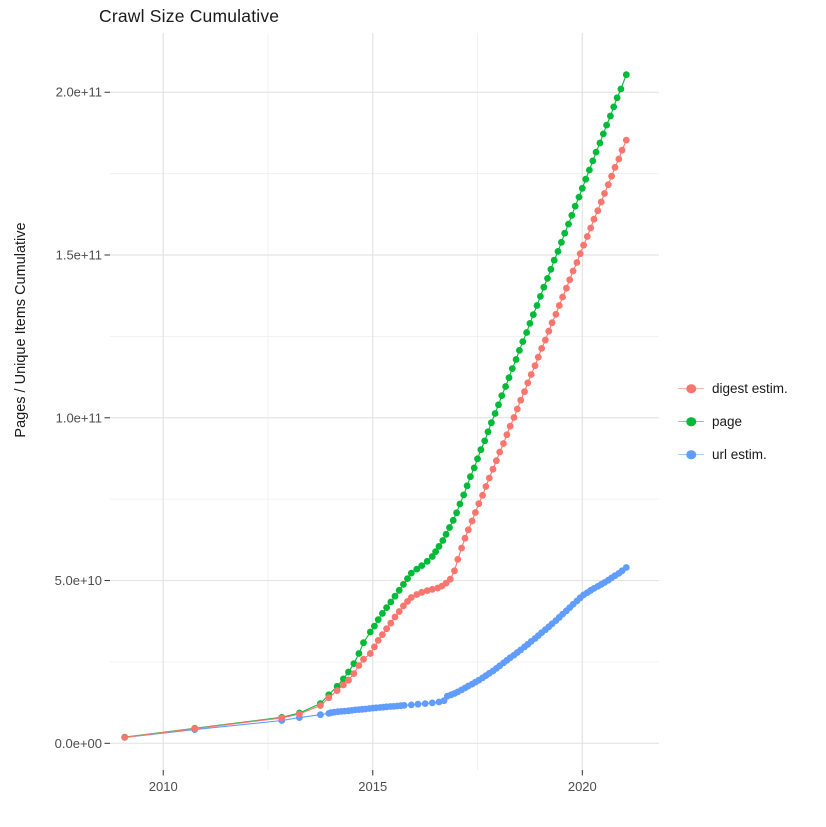 The image size is (826, 827). I want to click on y-tick-label: 1.0e+11, so click(79, 417).